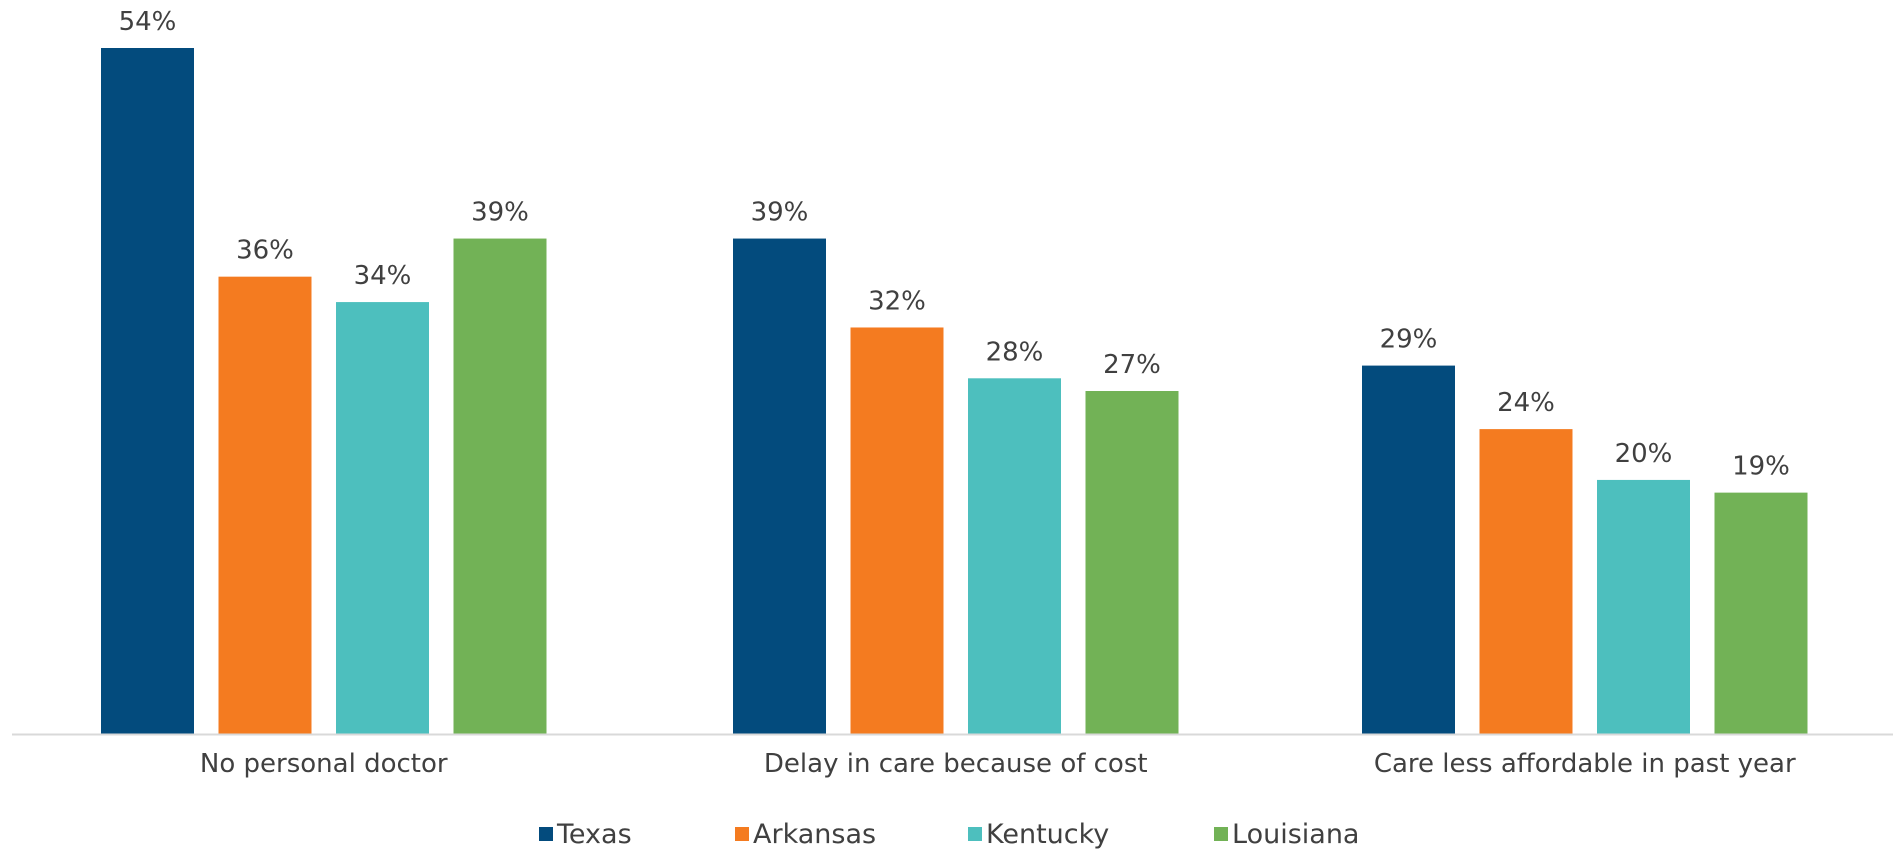 The height and width of the screenshot is (860, 1893). What do you see at coordinates (956, 764) in the screenshot?
I see `category-label-delay-in-care-because-of-cost: Delay in care because of cost` at bounding box center [956, 764].